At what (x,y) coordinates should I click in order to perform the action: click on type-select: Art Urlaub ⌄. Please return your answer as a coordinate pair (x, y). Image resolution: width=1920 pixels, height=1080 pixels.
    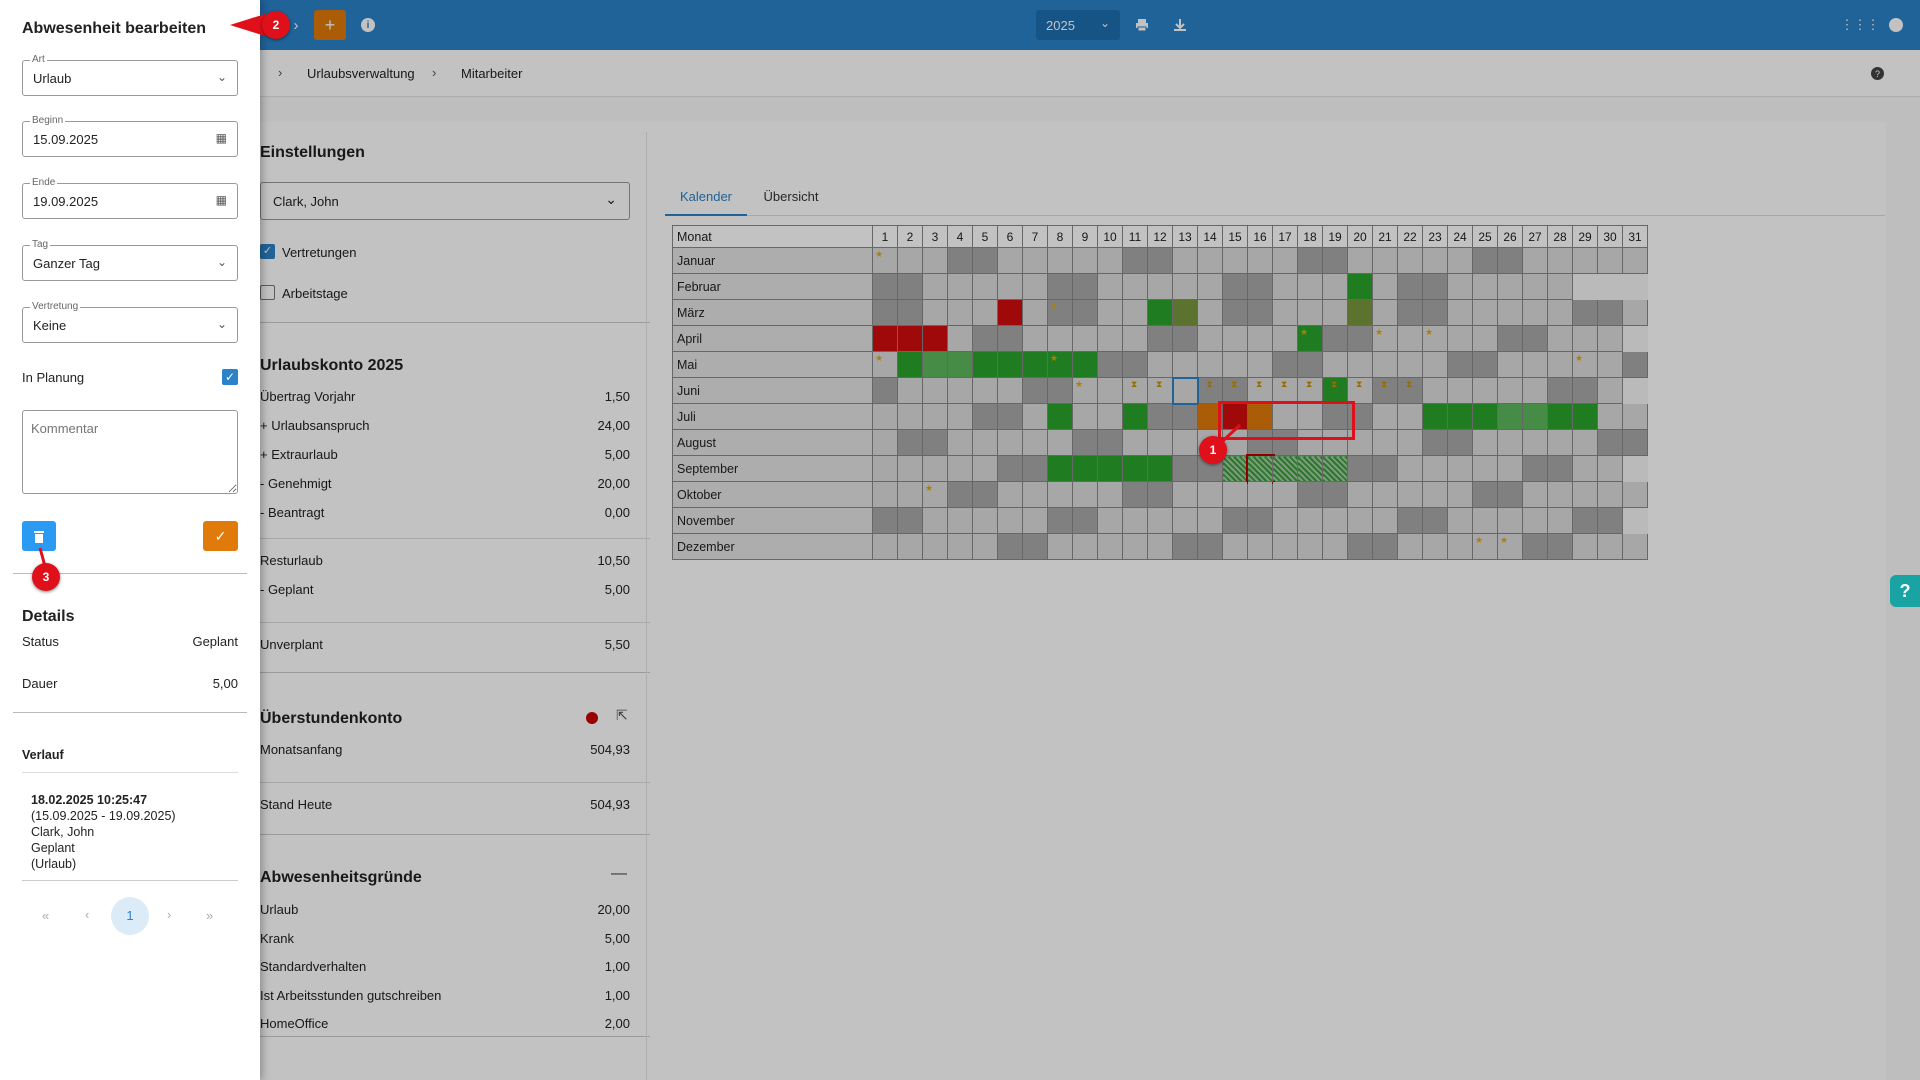
    Looking at the image, I should click on (130, 75).